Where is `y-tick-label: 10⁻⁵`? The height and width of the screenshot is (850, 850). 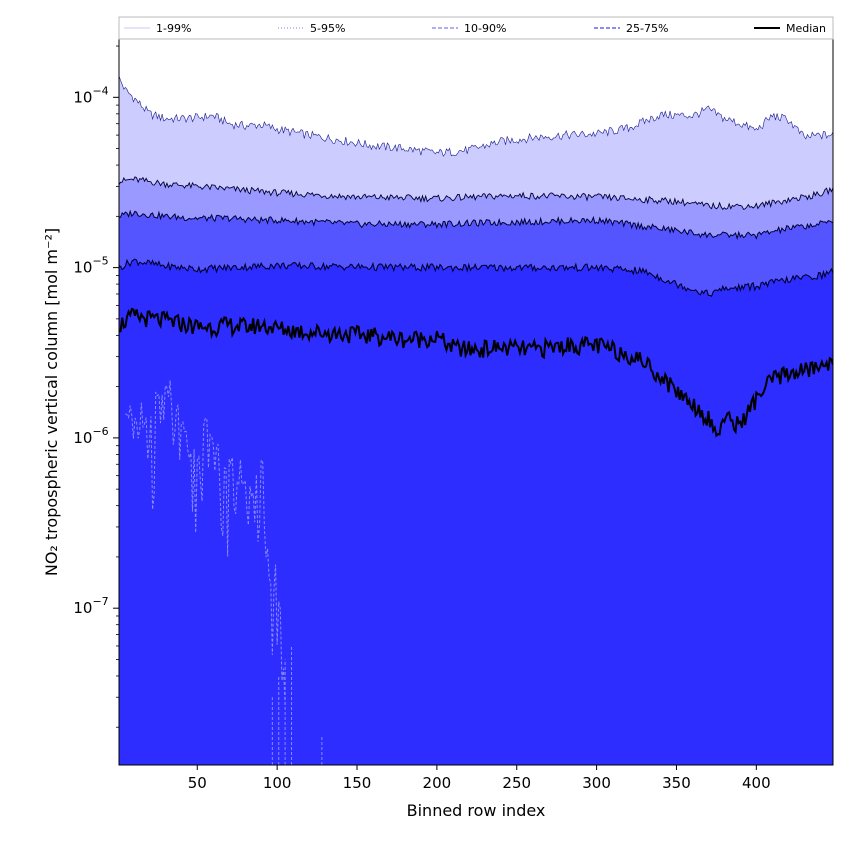
y-tick-label: 10⁻⁵ is located at coordinates (90, 266).